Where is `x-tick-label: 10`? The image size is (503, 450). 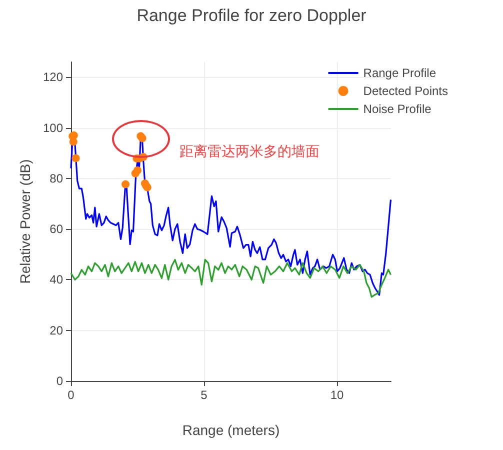
x-tick-label: 10 is located at coordinates (337, 395).